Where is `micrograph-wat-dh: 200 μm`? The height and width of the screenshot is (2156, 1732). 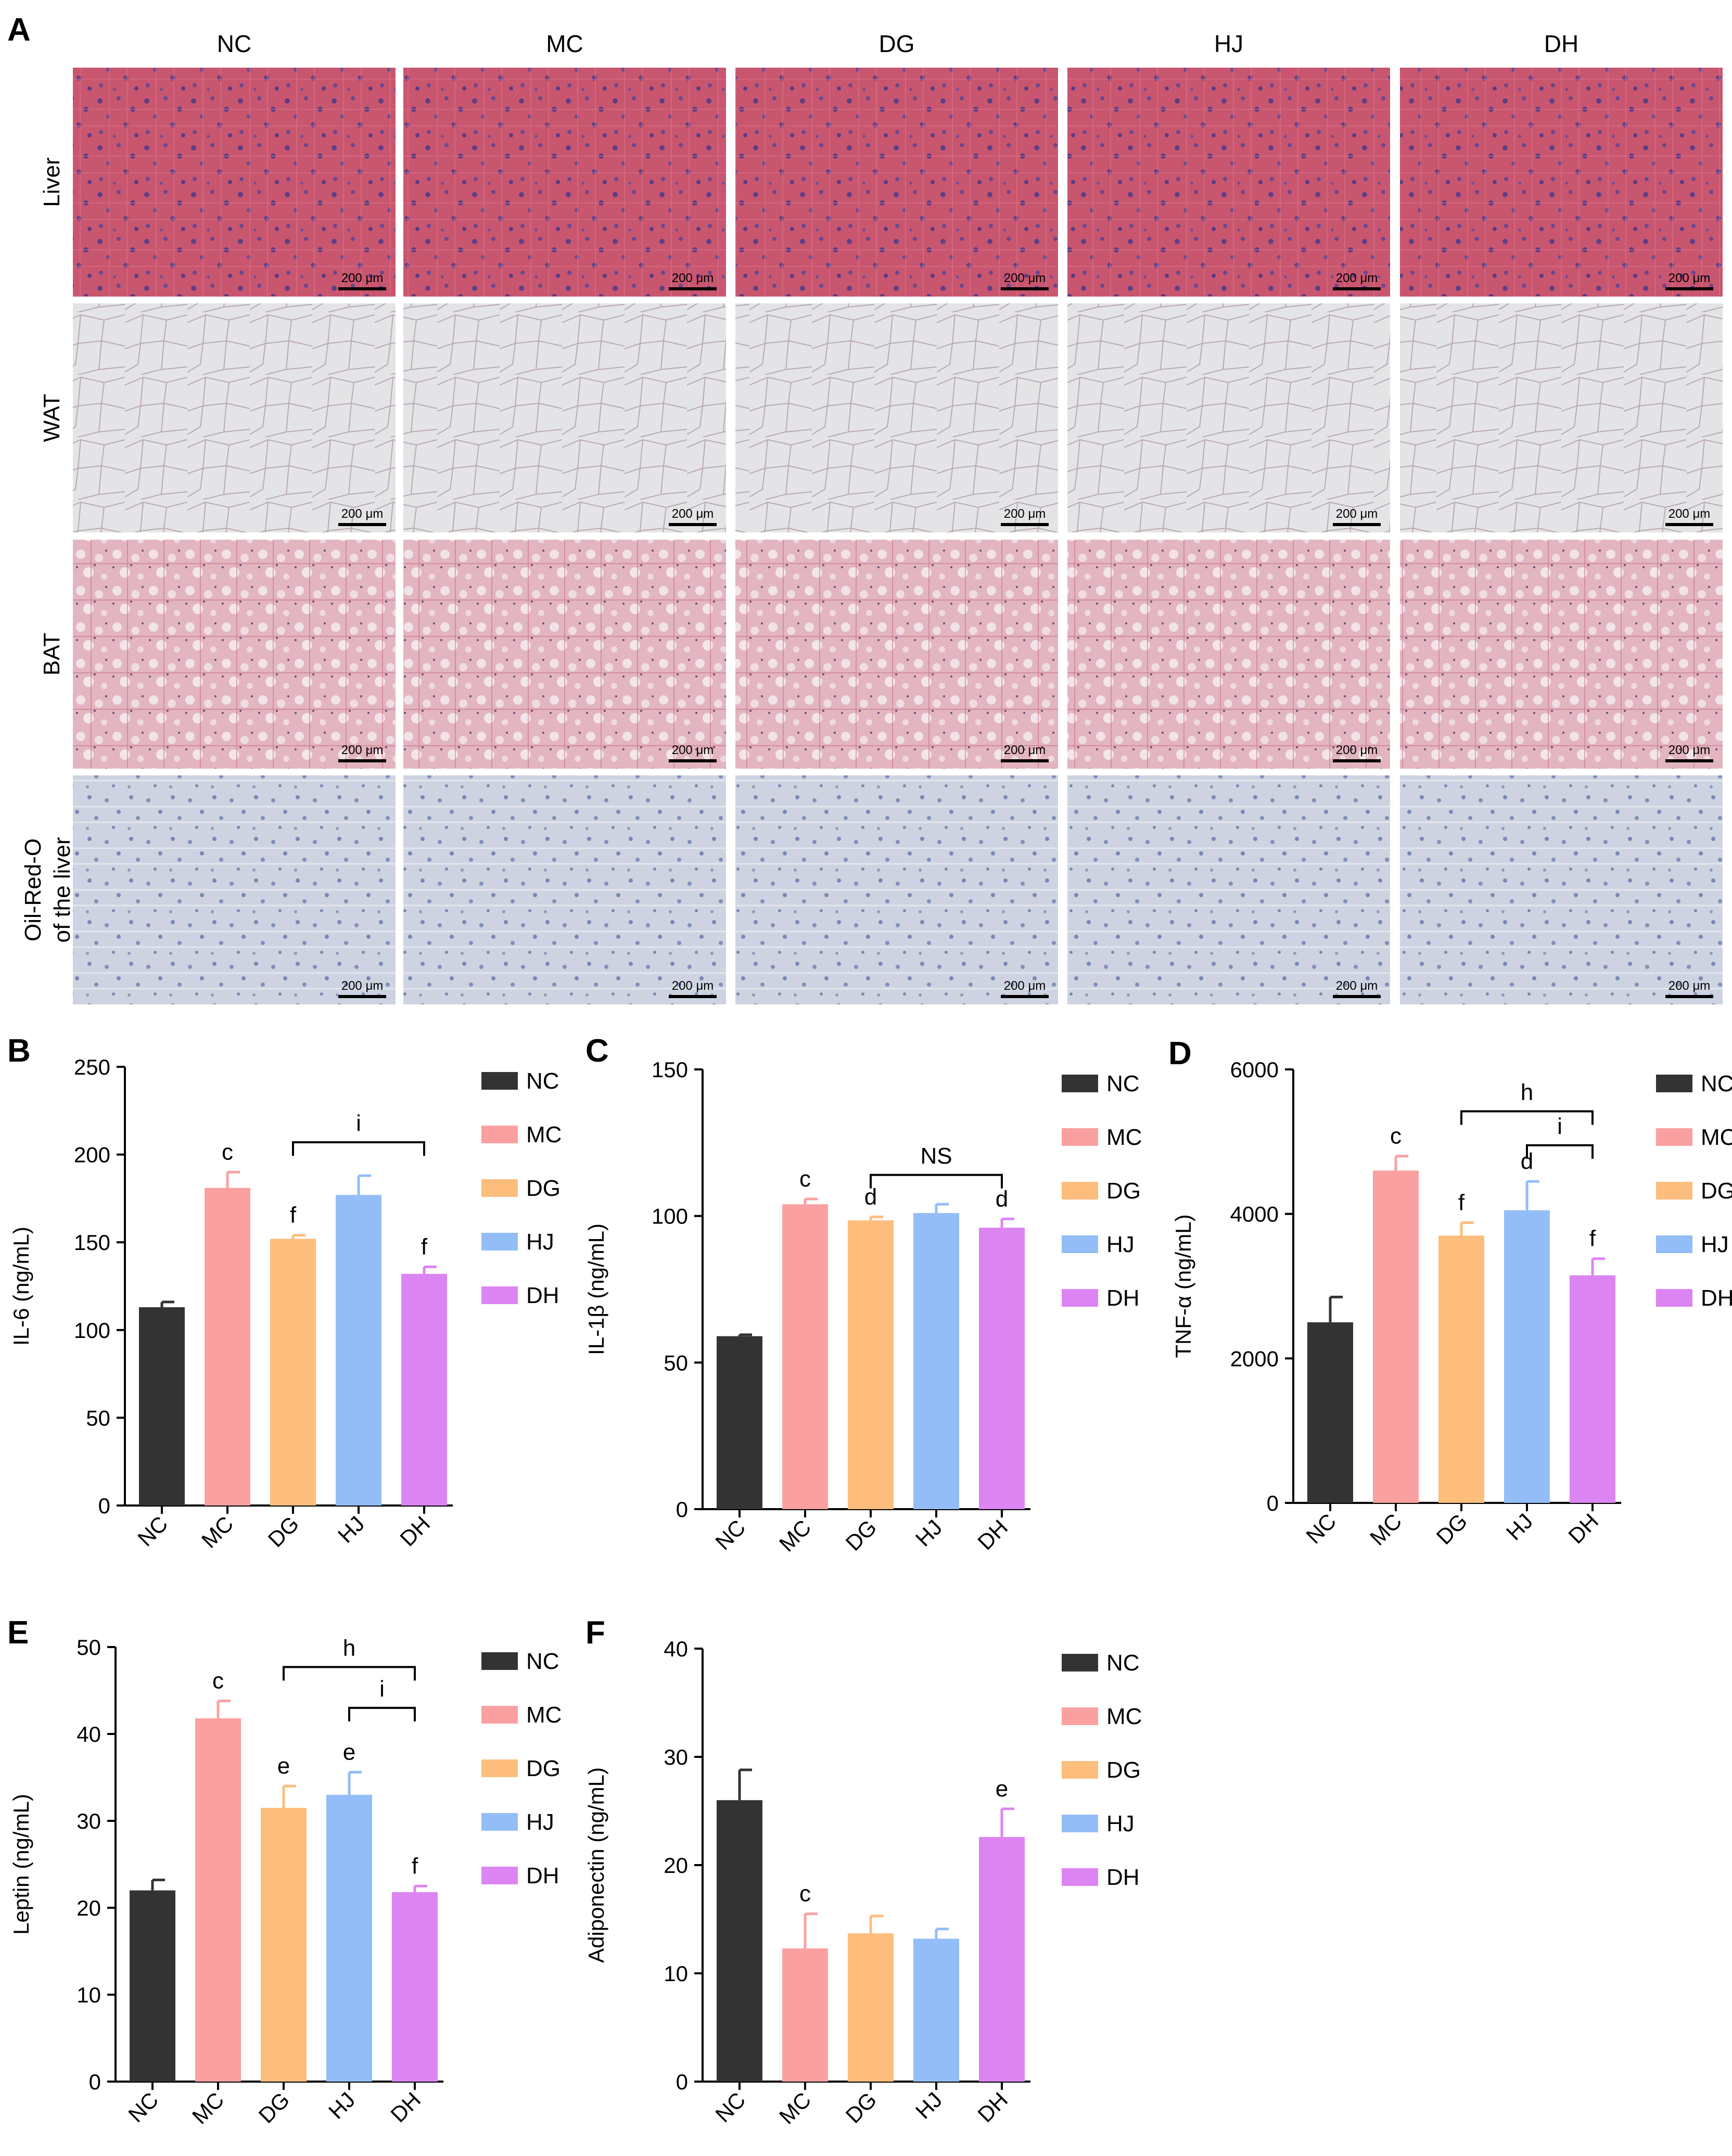
micrograph-wat-dh: 200 μm is located at coordinates (1561, 417).